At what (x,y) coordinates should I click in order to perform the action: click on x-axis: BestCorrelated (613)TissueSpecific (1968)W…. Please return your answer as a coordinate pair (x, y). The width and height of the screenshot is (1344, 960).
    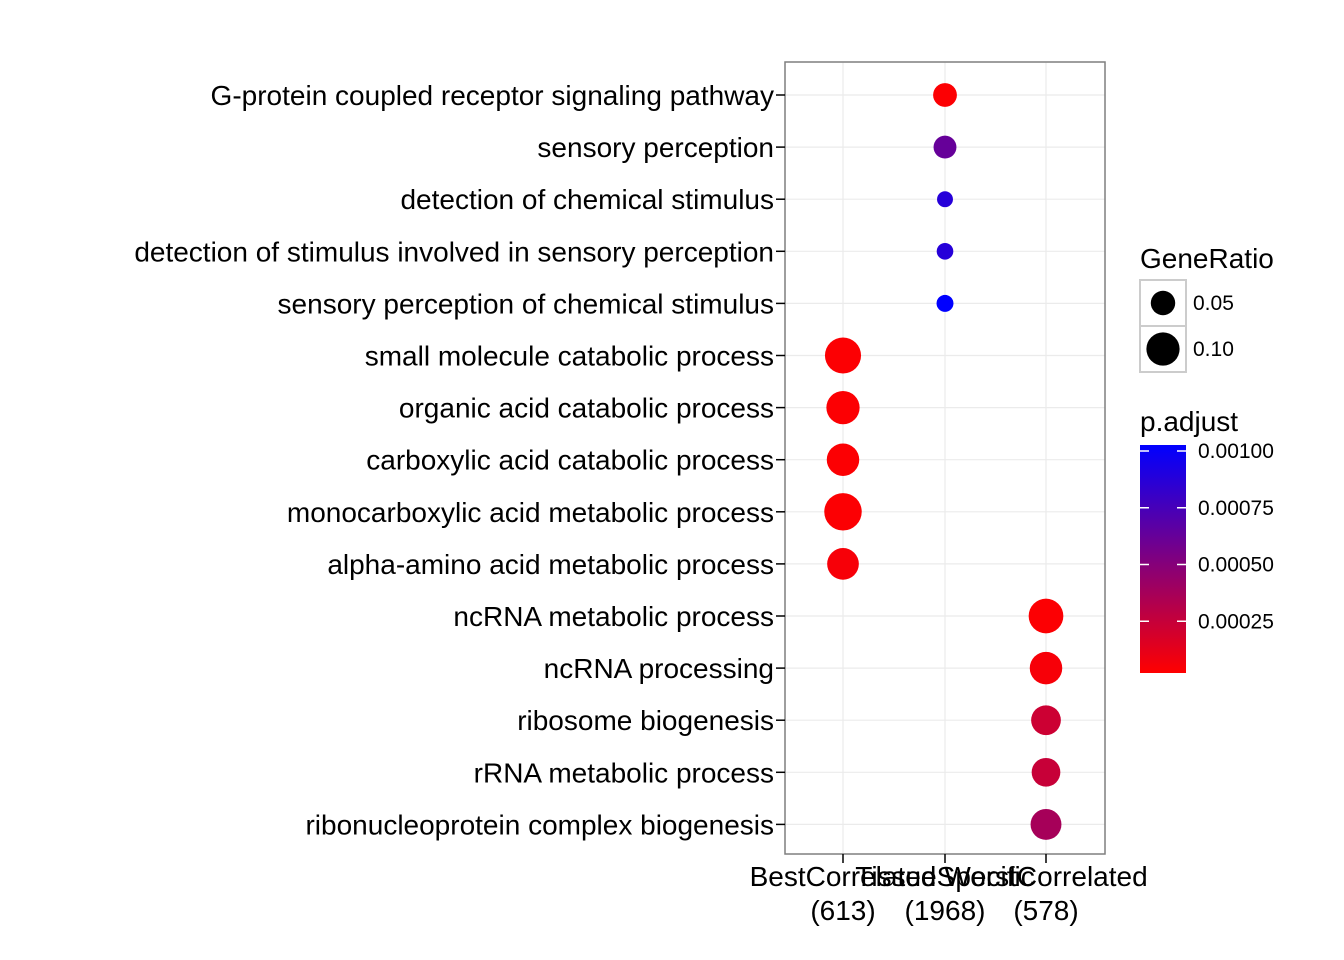
    Looking at the image, I should click on (949, 890).